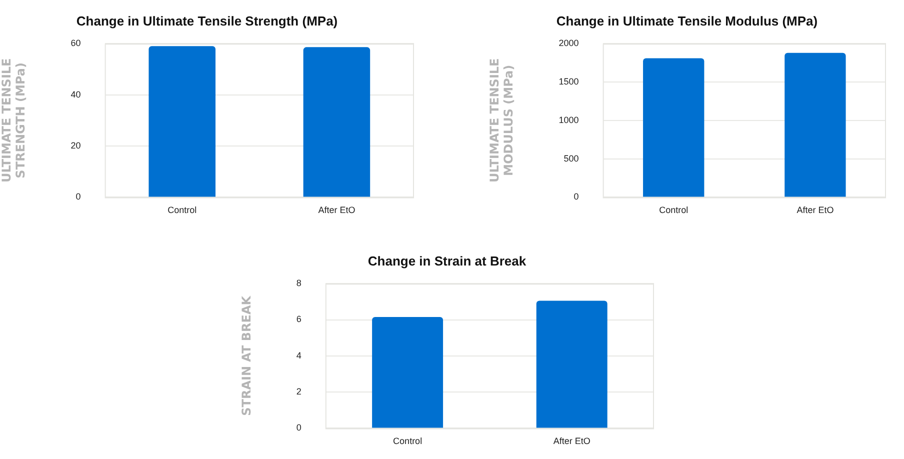 The width and height of the screenshot is (904, 459). Describe the element at coordinates (299, 283) in the screenshot. I see `y-tick-label: 8` at that location.